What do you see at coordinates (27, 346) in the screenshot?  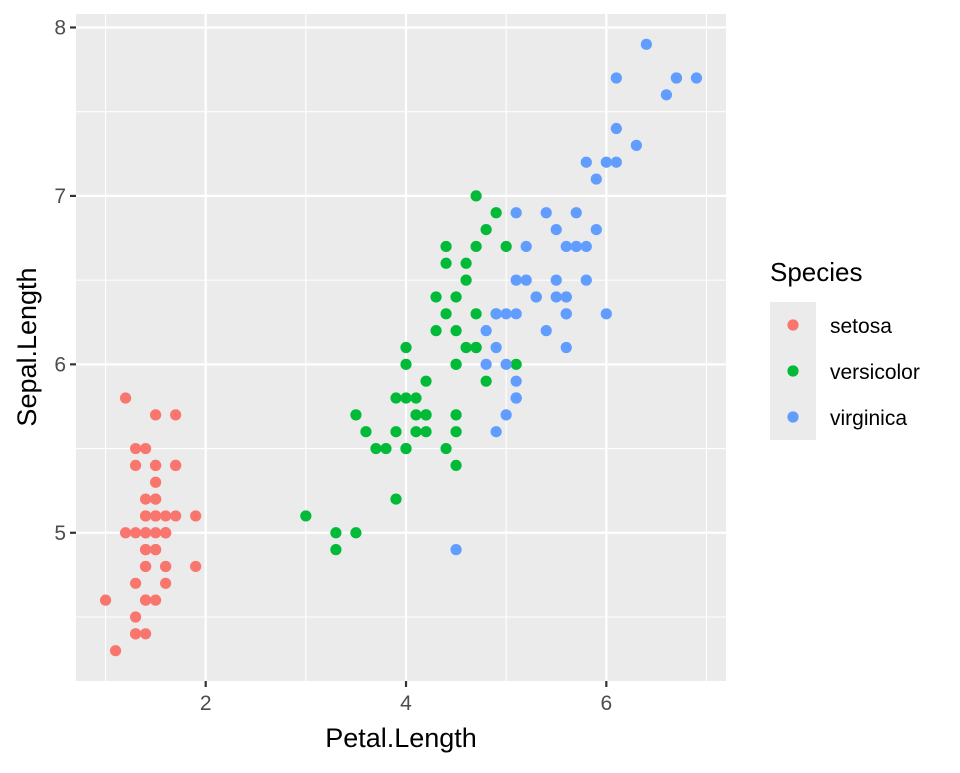 I see `y-axis-label: Sepal.Length` at bounding box center [27, 346].